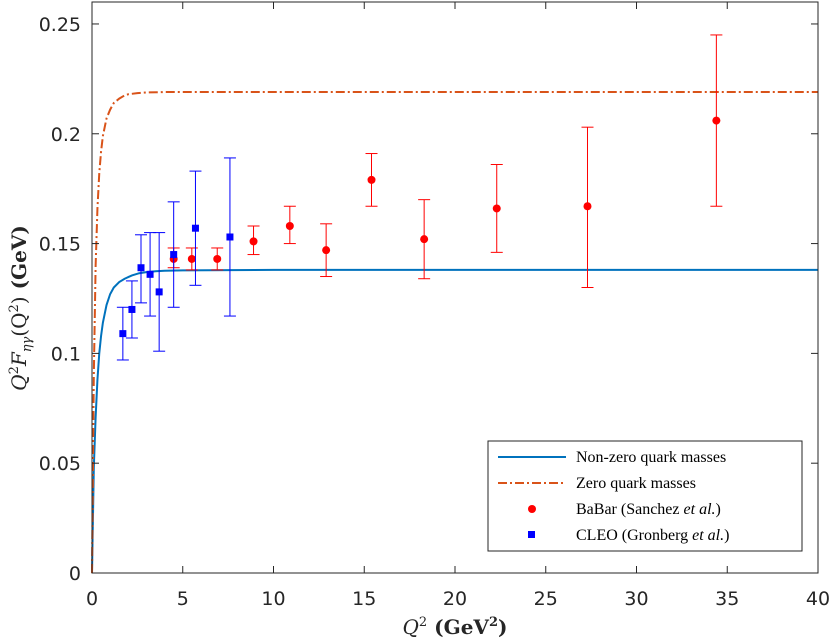  What do you see at coordinates (455, 599) in the screenshot?
I see `x-tick-label: 20` at bounding box center [455, 599].